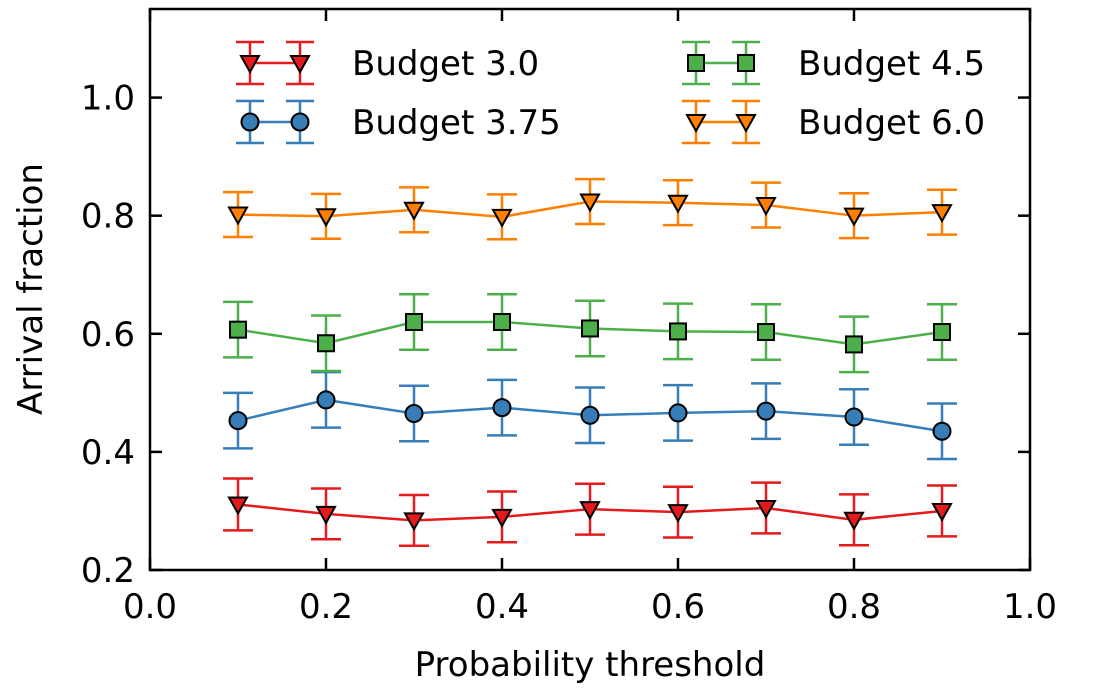  Describe the element at coordinates (108, 453) in the screenshot. I see `y-tick-label: 0.4` at that location.